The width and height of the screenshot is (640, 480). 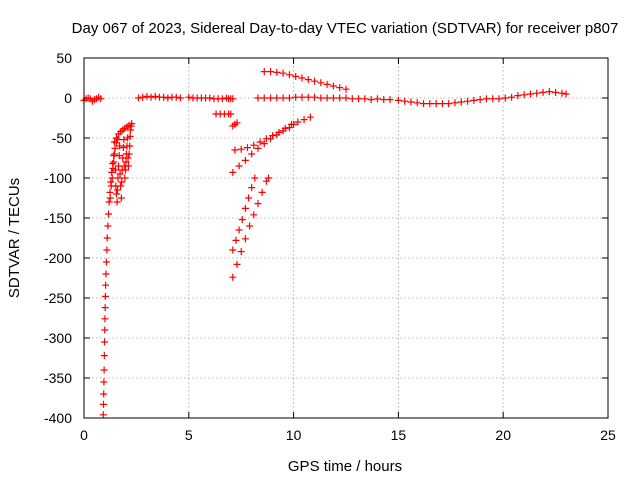 What do you see at coordinates (345, 466) in the screenshot?
I see `x-axis-label: GPS time / hours` at bounding box center [345, 466].